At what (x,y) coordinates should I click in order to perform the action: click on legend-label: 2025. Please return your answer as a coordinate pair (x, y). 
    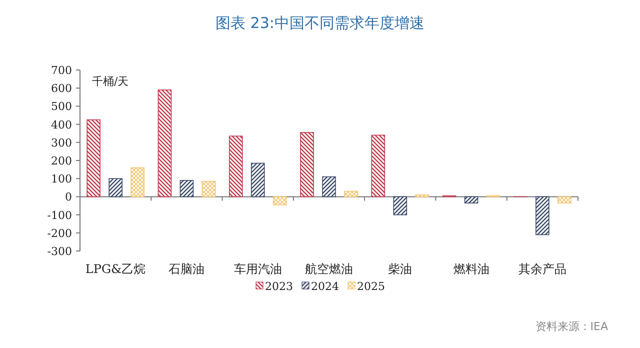
    Looking at the image, I should click on (371, 286).